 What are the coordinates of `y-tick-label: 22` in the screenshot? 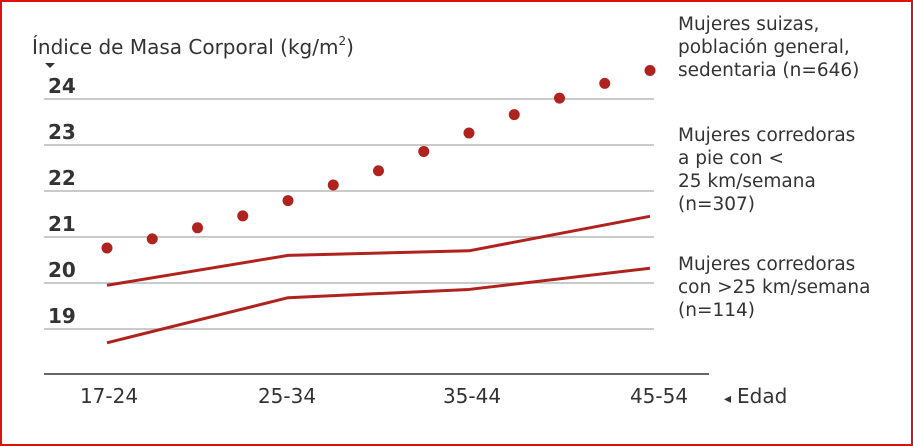 It's located at (62, 178).